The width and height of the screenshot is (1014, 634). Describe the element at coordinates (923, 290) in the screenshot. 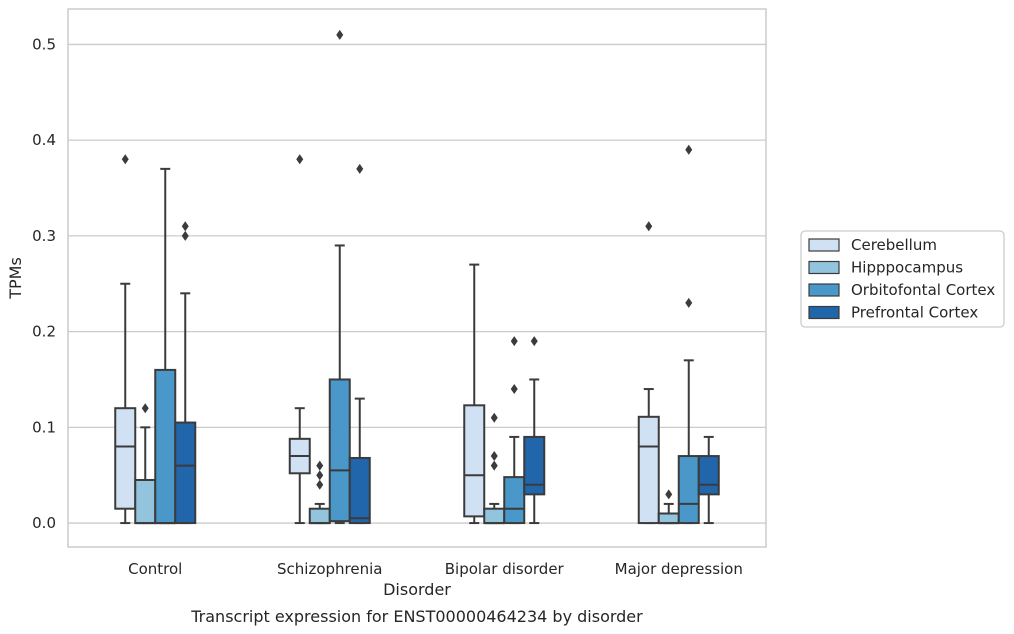

I see `legend-label: Orbitofontal Cortex` at that location.